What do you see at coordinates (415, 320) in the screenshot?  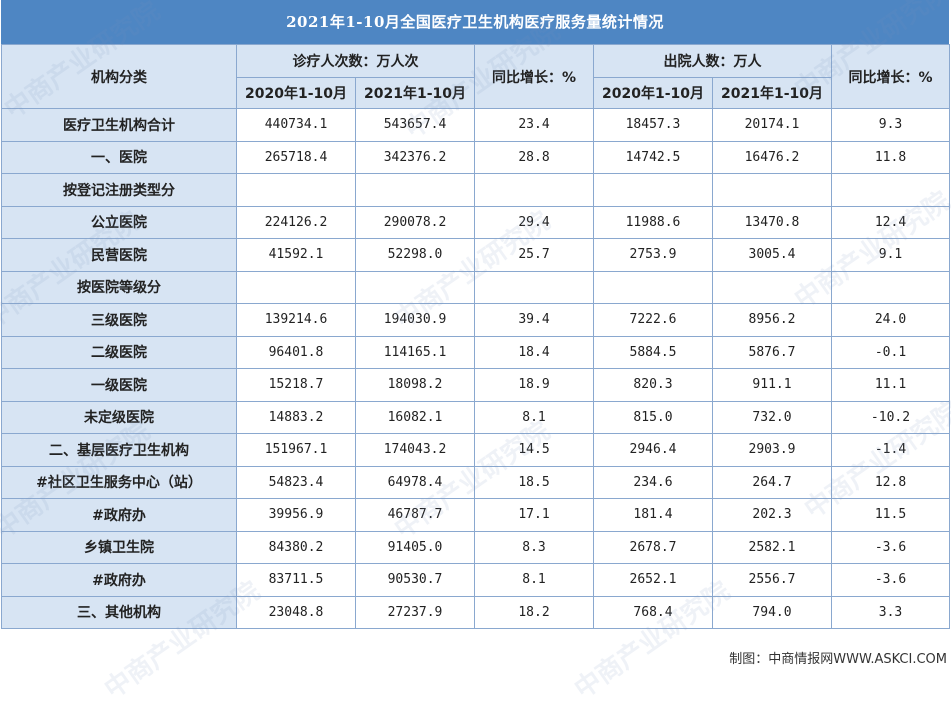 I see `row-value-cell-v2021: 194030.9` at bounding box center [415, 320].